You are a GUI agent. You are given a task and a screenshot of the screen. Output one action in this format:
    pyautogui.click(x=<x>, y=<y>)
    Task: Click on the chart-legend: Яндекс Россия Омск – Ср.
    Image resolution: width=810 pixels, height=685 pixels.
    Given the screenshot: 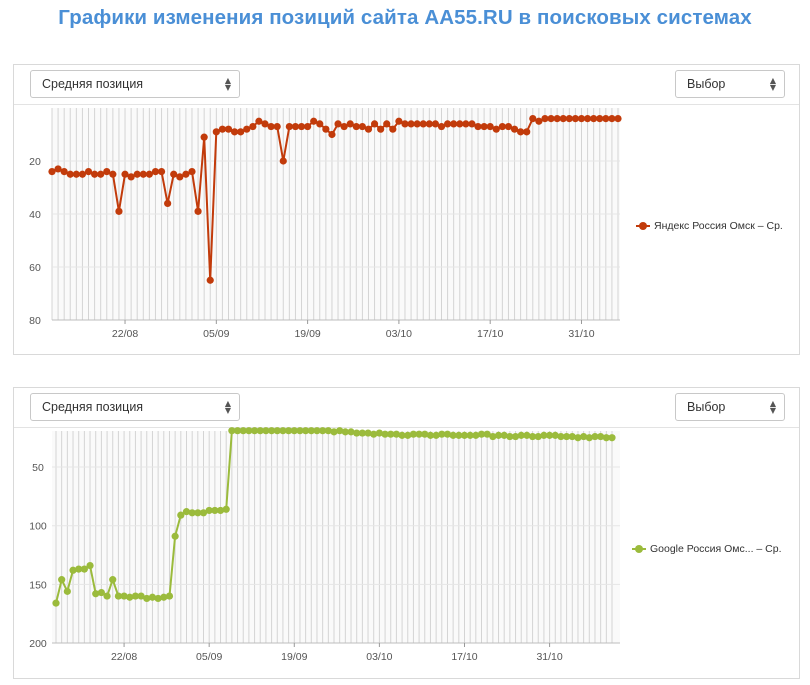 What is the action you would take?
    pyautogui.click(x=709, y=226)
    